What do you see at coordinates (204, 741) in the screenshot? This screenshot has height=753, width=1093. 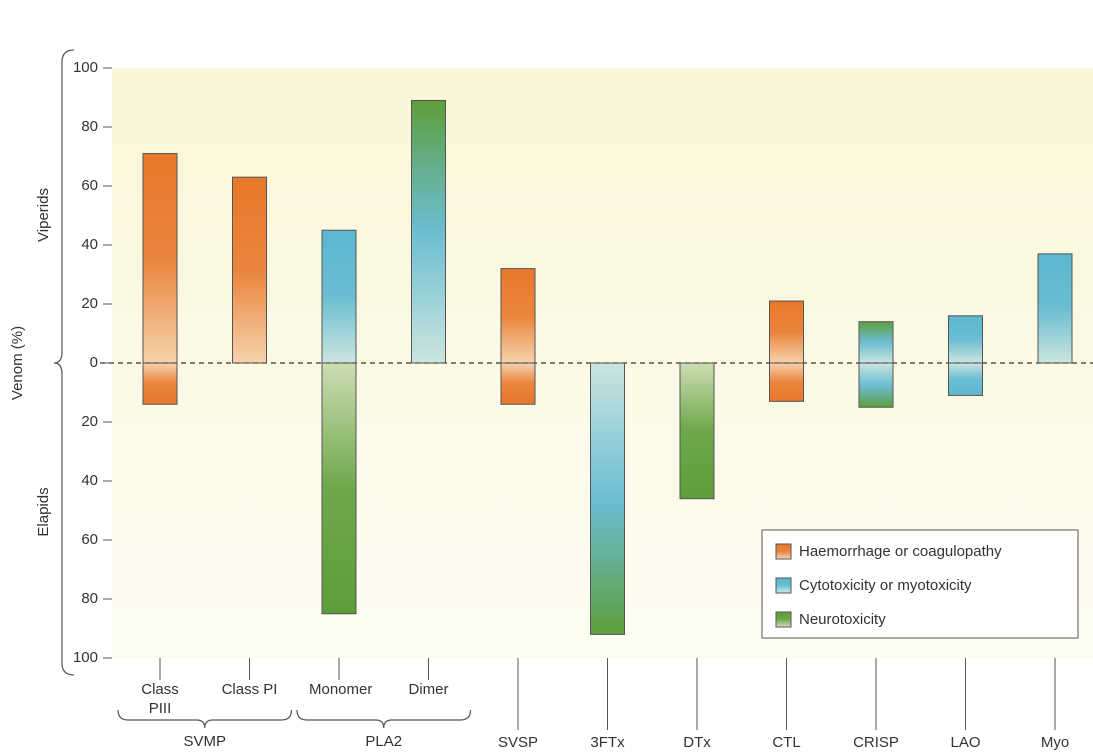 I see `group-label: SVMP` at bounding box center [204, 741].